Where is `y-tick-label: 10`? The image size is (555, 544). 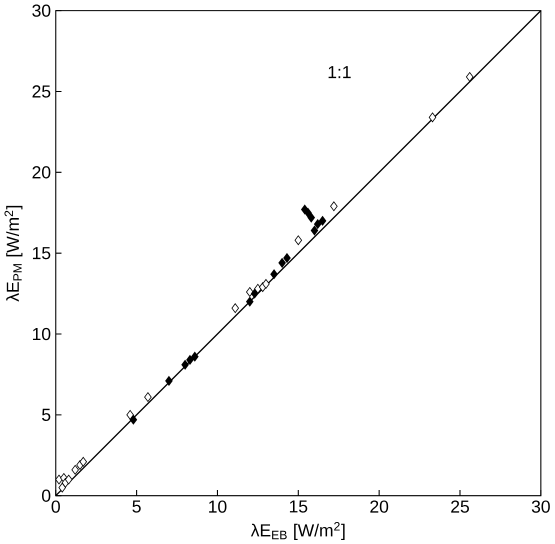 y-tick-label: 10 is located at coordinates (41, 334).